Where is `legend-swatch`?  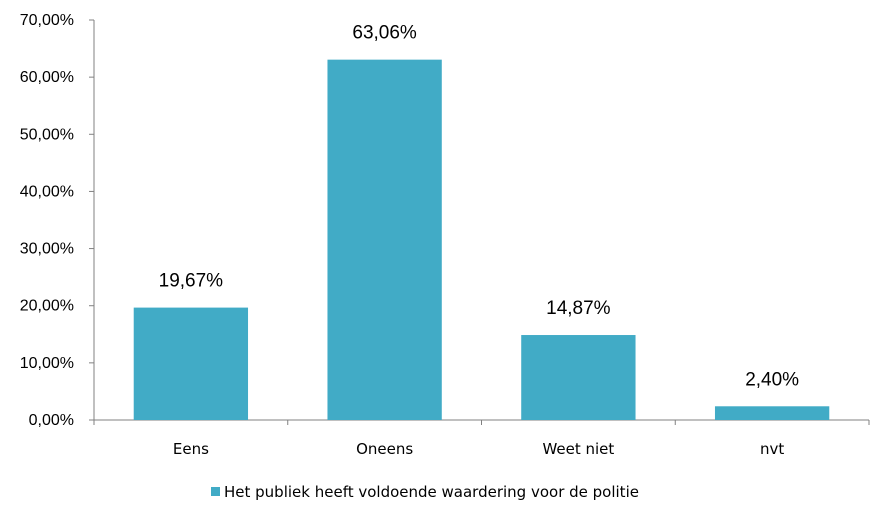 legend-swatch is located at coordinates (215, 491).